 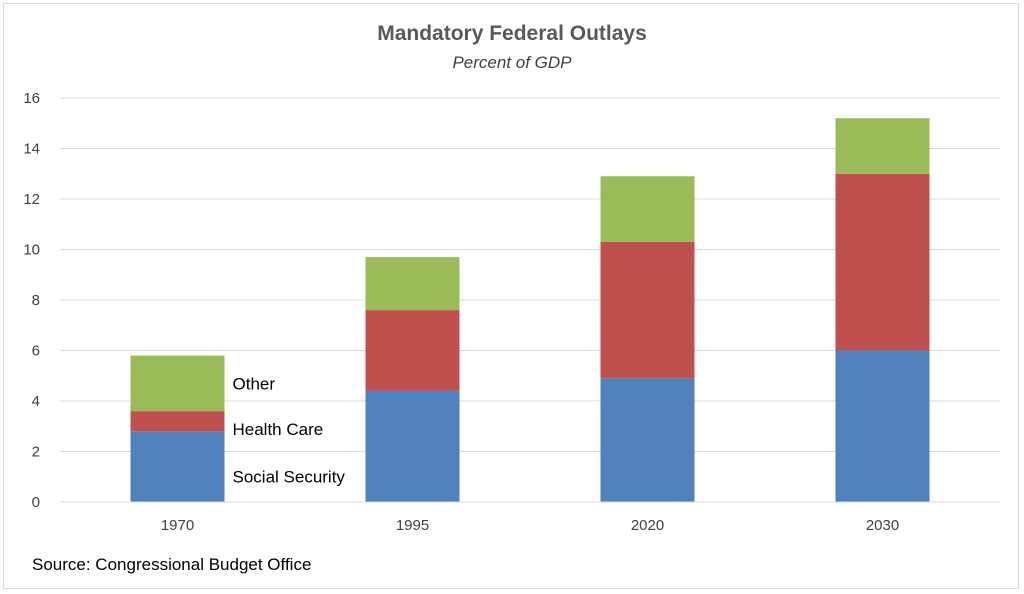 I want to click on y-tick-label-0: 0, so click(x=36, y=502).